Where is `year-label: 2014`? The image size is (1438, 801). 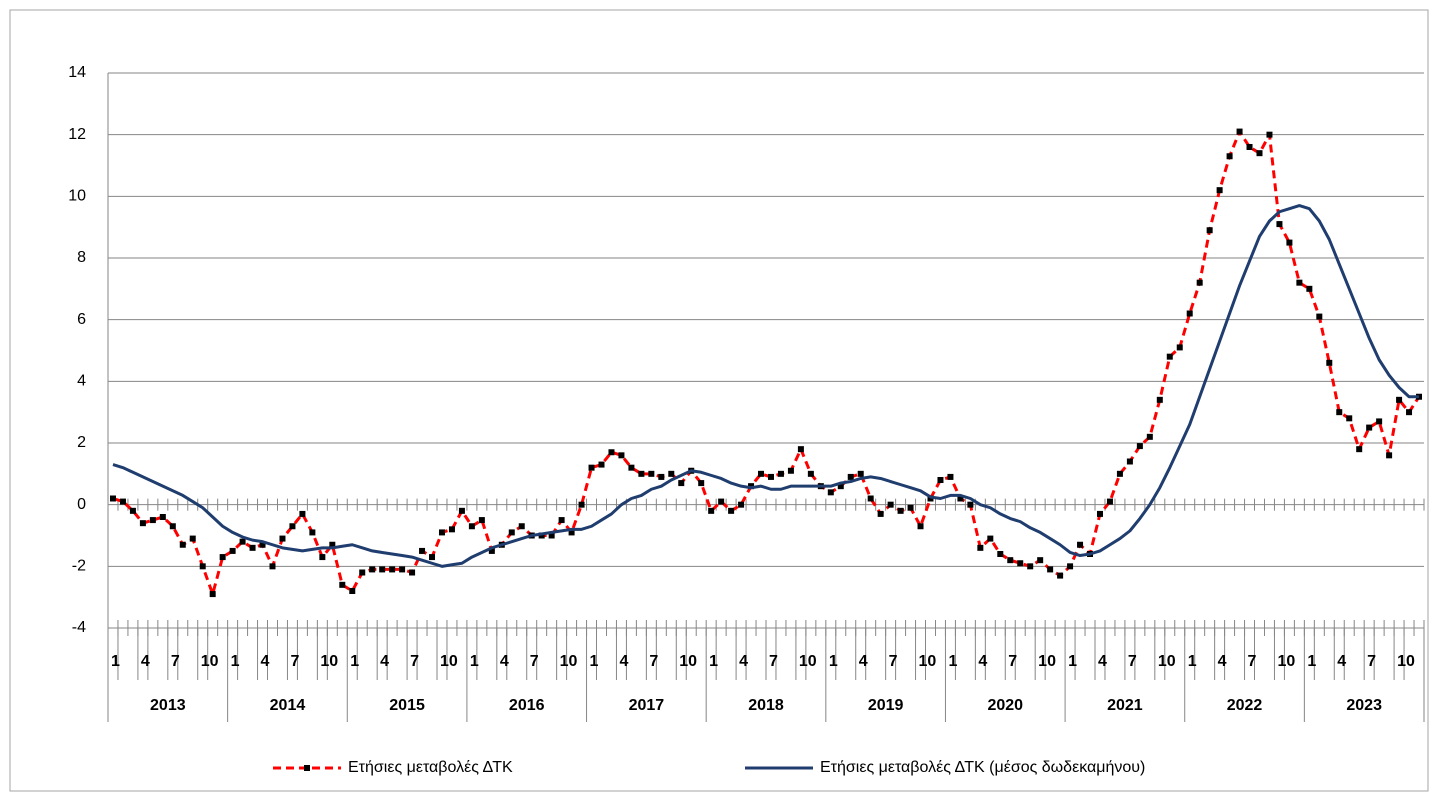 year-label: 2014 is located at coordinates (288, 705).